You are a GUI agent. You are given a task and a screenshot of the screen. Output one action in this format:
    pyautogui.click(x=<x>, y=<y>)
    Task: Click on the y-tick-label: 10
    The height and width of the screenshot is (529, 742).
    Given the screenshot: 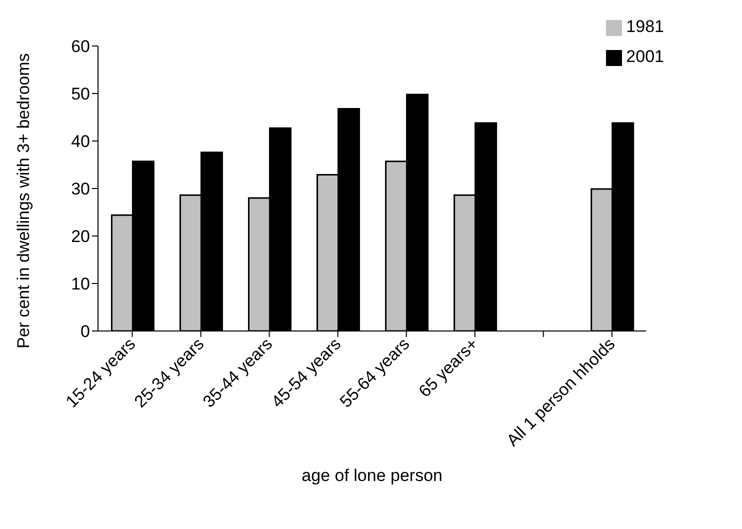 What is the action you would take?
    pyautogui.click(x=80, y=284)
    